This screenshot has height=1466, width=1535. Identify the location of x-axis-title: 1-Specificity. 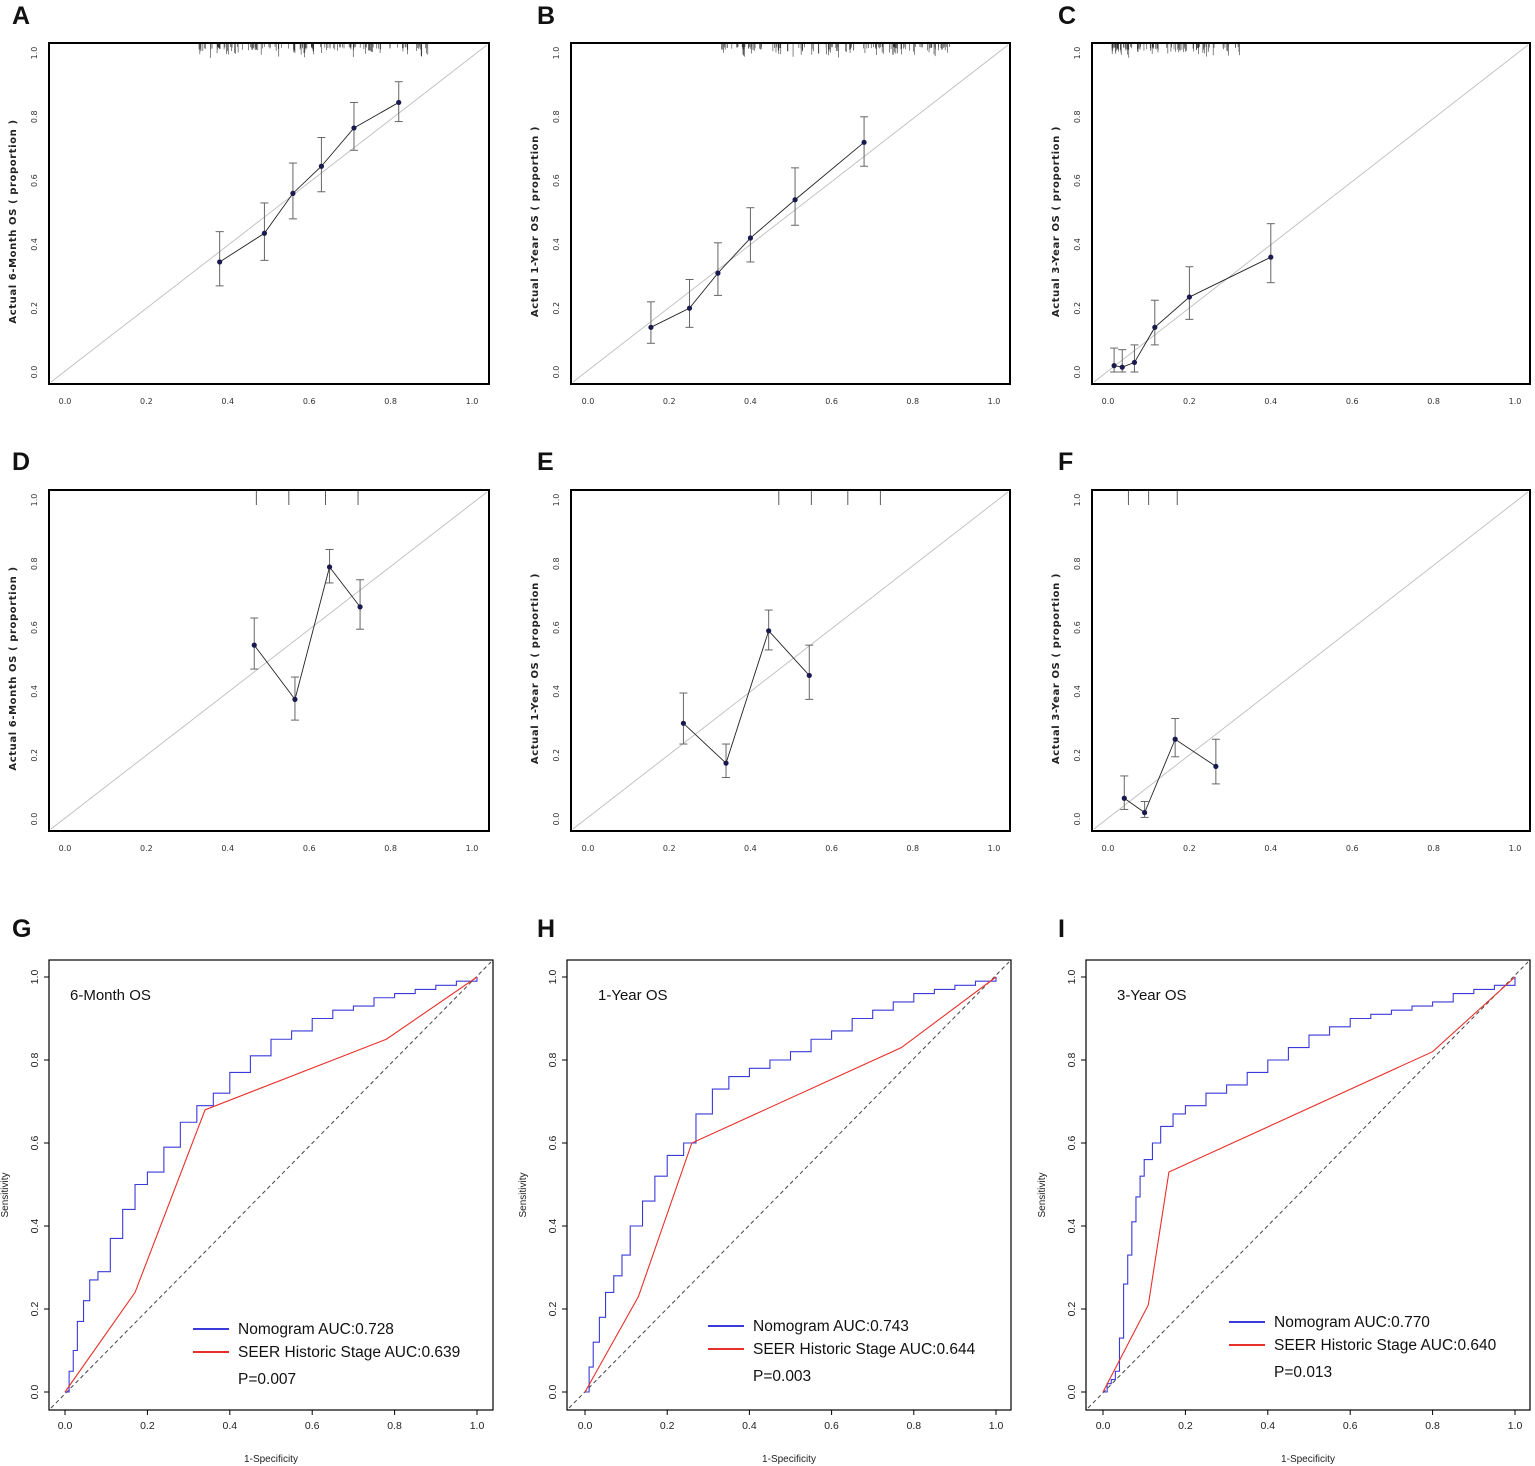
(789, 1459).